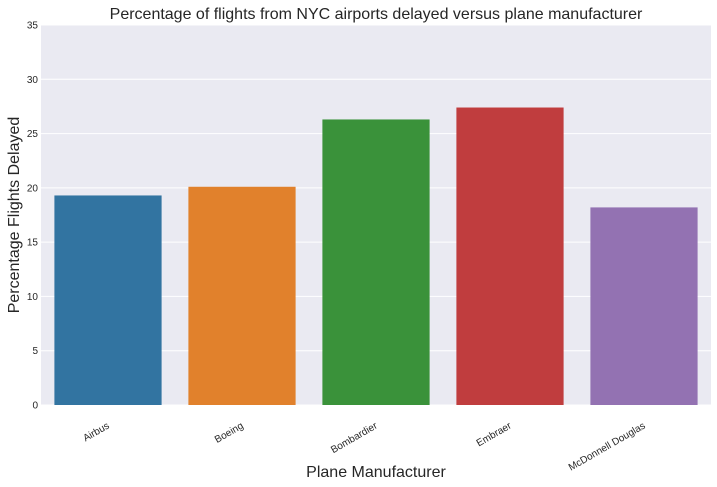 The width and height of the screenshot is (717, 487). What do you see at coordinates (376, 472) in the screenshot?
I see `x-axis-label: Plane Manufacturer` at bounding box center [376, 472].